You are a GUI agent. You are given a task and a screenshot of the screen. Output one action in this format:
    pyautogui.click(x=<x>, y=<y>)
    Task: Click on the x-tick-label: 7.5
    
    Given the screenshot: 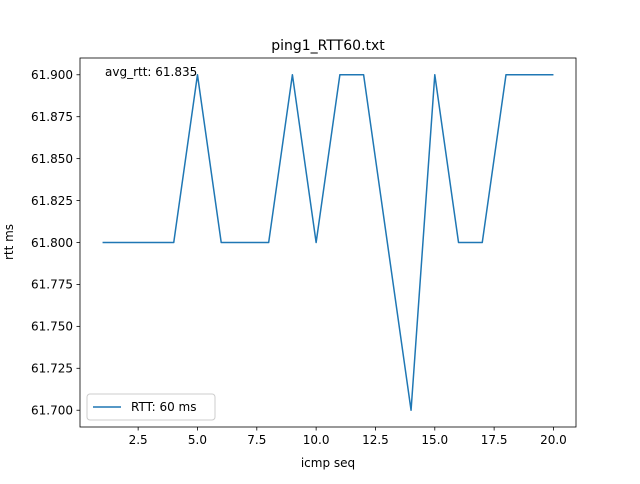 What is the action you would take?
    pyautogui.click(x=256, y=440)
    